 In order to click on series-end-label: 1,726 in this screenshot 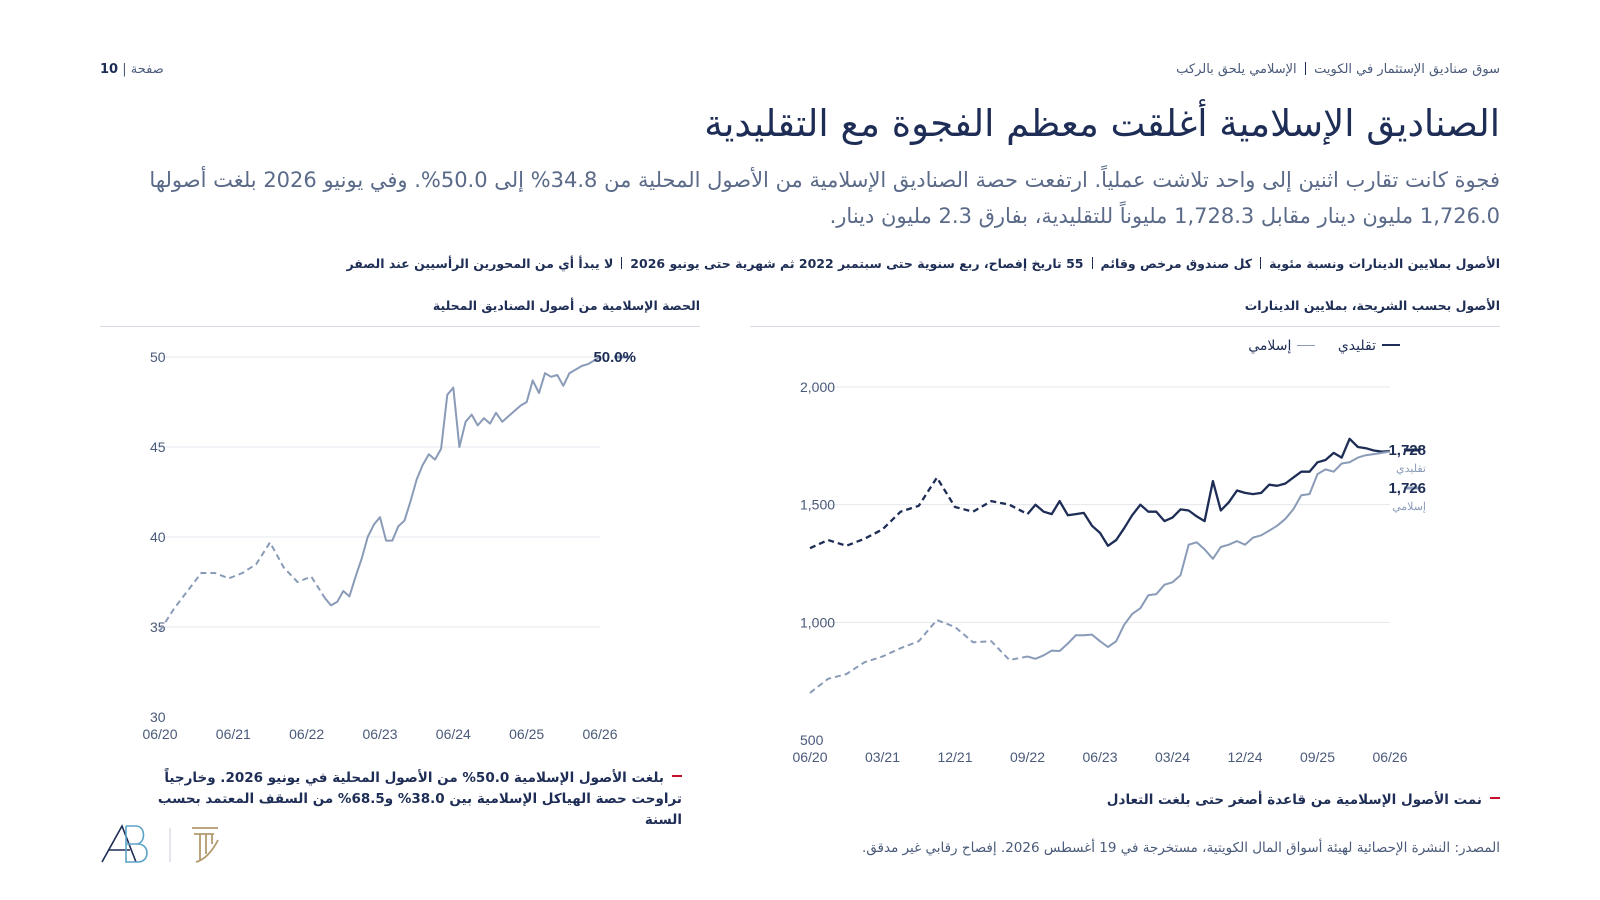, I will do `click(1407, 488)`.